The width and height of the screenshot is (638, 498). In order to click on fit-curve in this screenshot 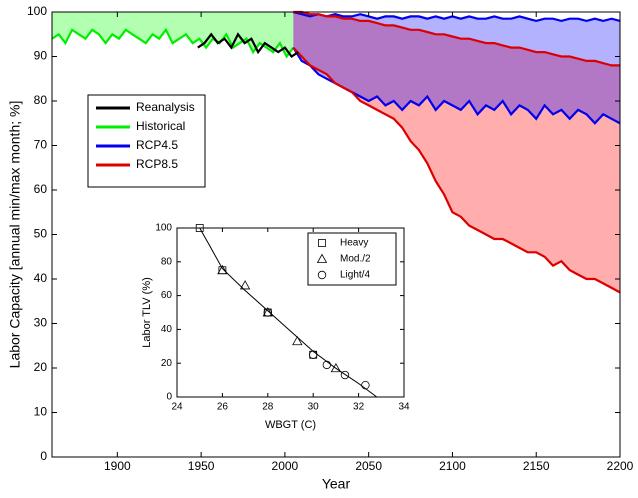, I will do `click(288, 312)`.